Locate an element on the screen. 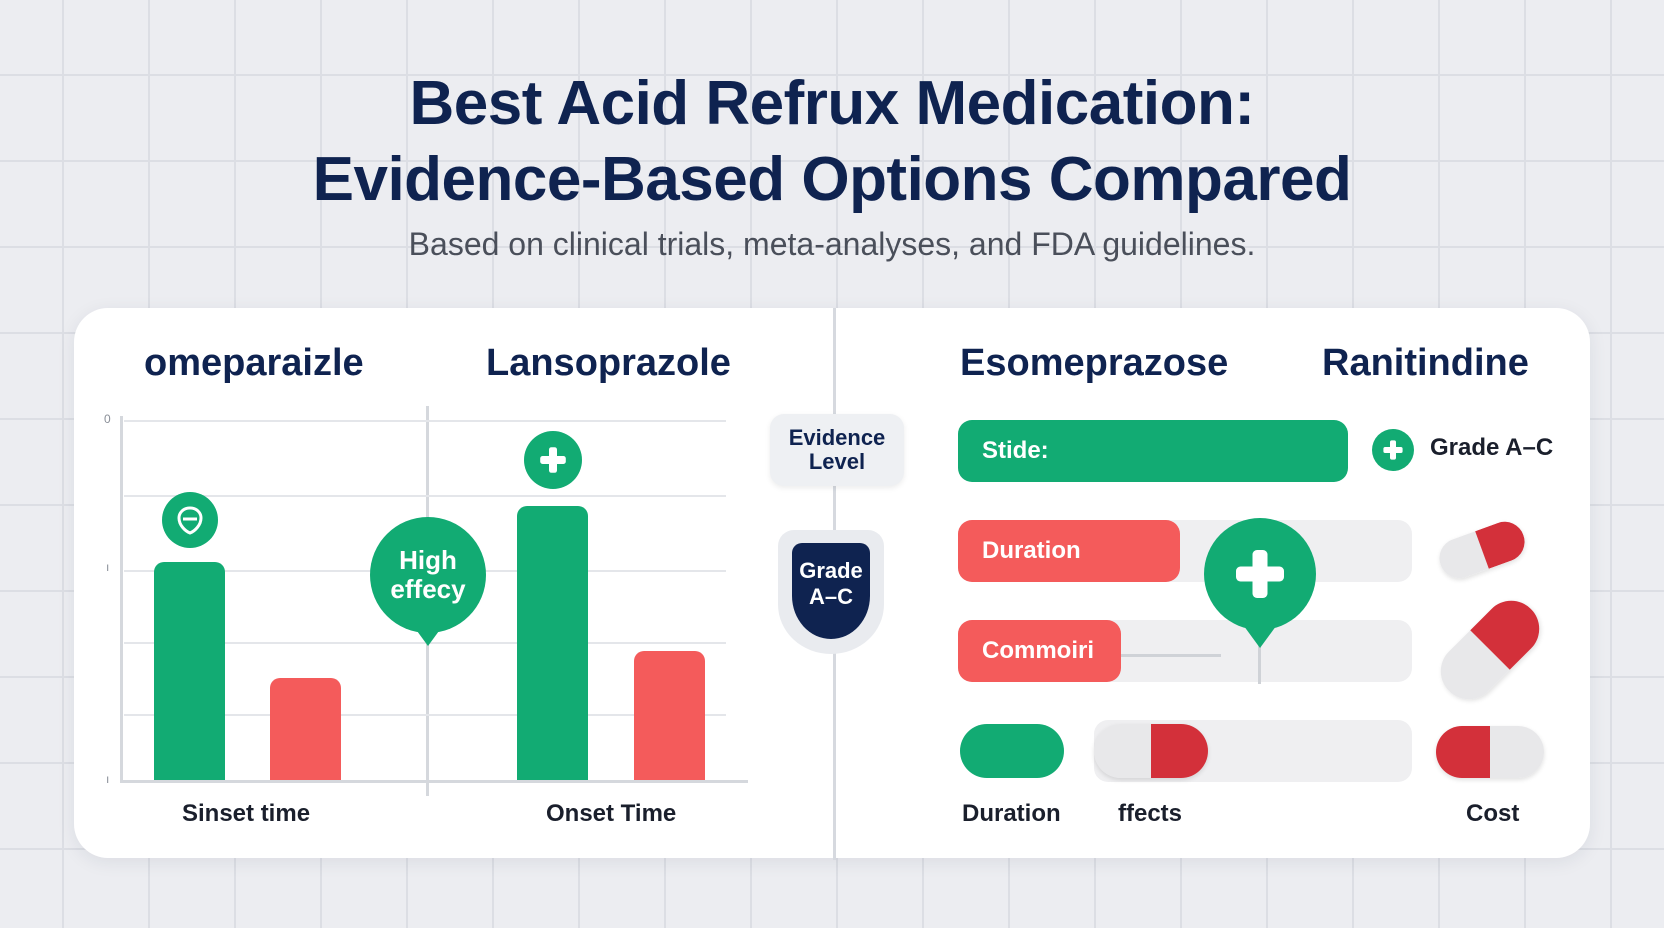 The width and height of the screenshot is (1664, 928). bar-lansoprazole-green is located at coordinates (552, 643).